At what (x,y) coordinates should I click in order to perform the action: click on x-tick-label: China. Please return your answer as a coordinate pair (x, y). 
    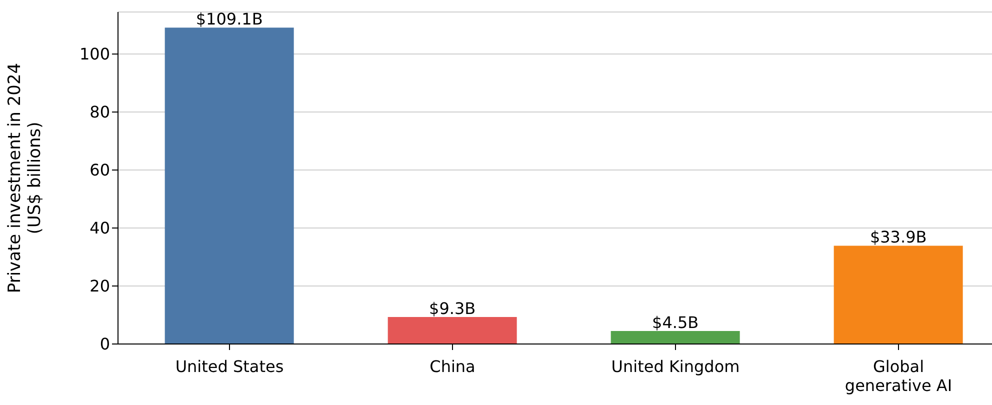
    Looking at the image, I should click on (453, 366).